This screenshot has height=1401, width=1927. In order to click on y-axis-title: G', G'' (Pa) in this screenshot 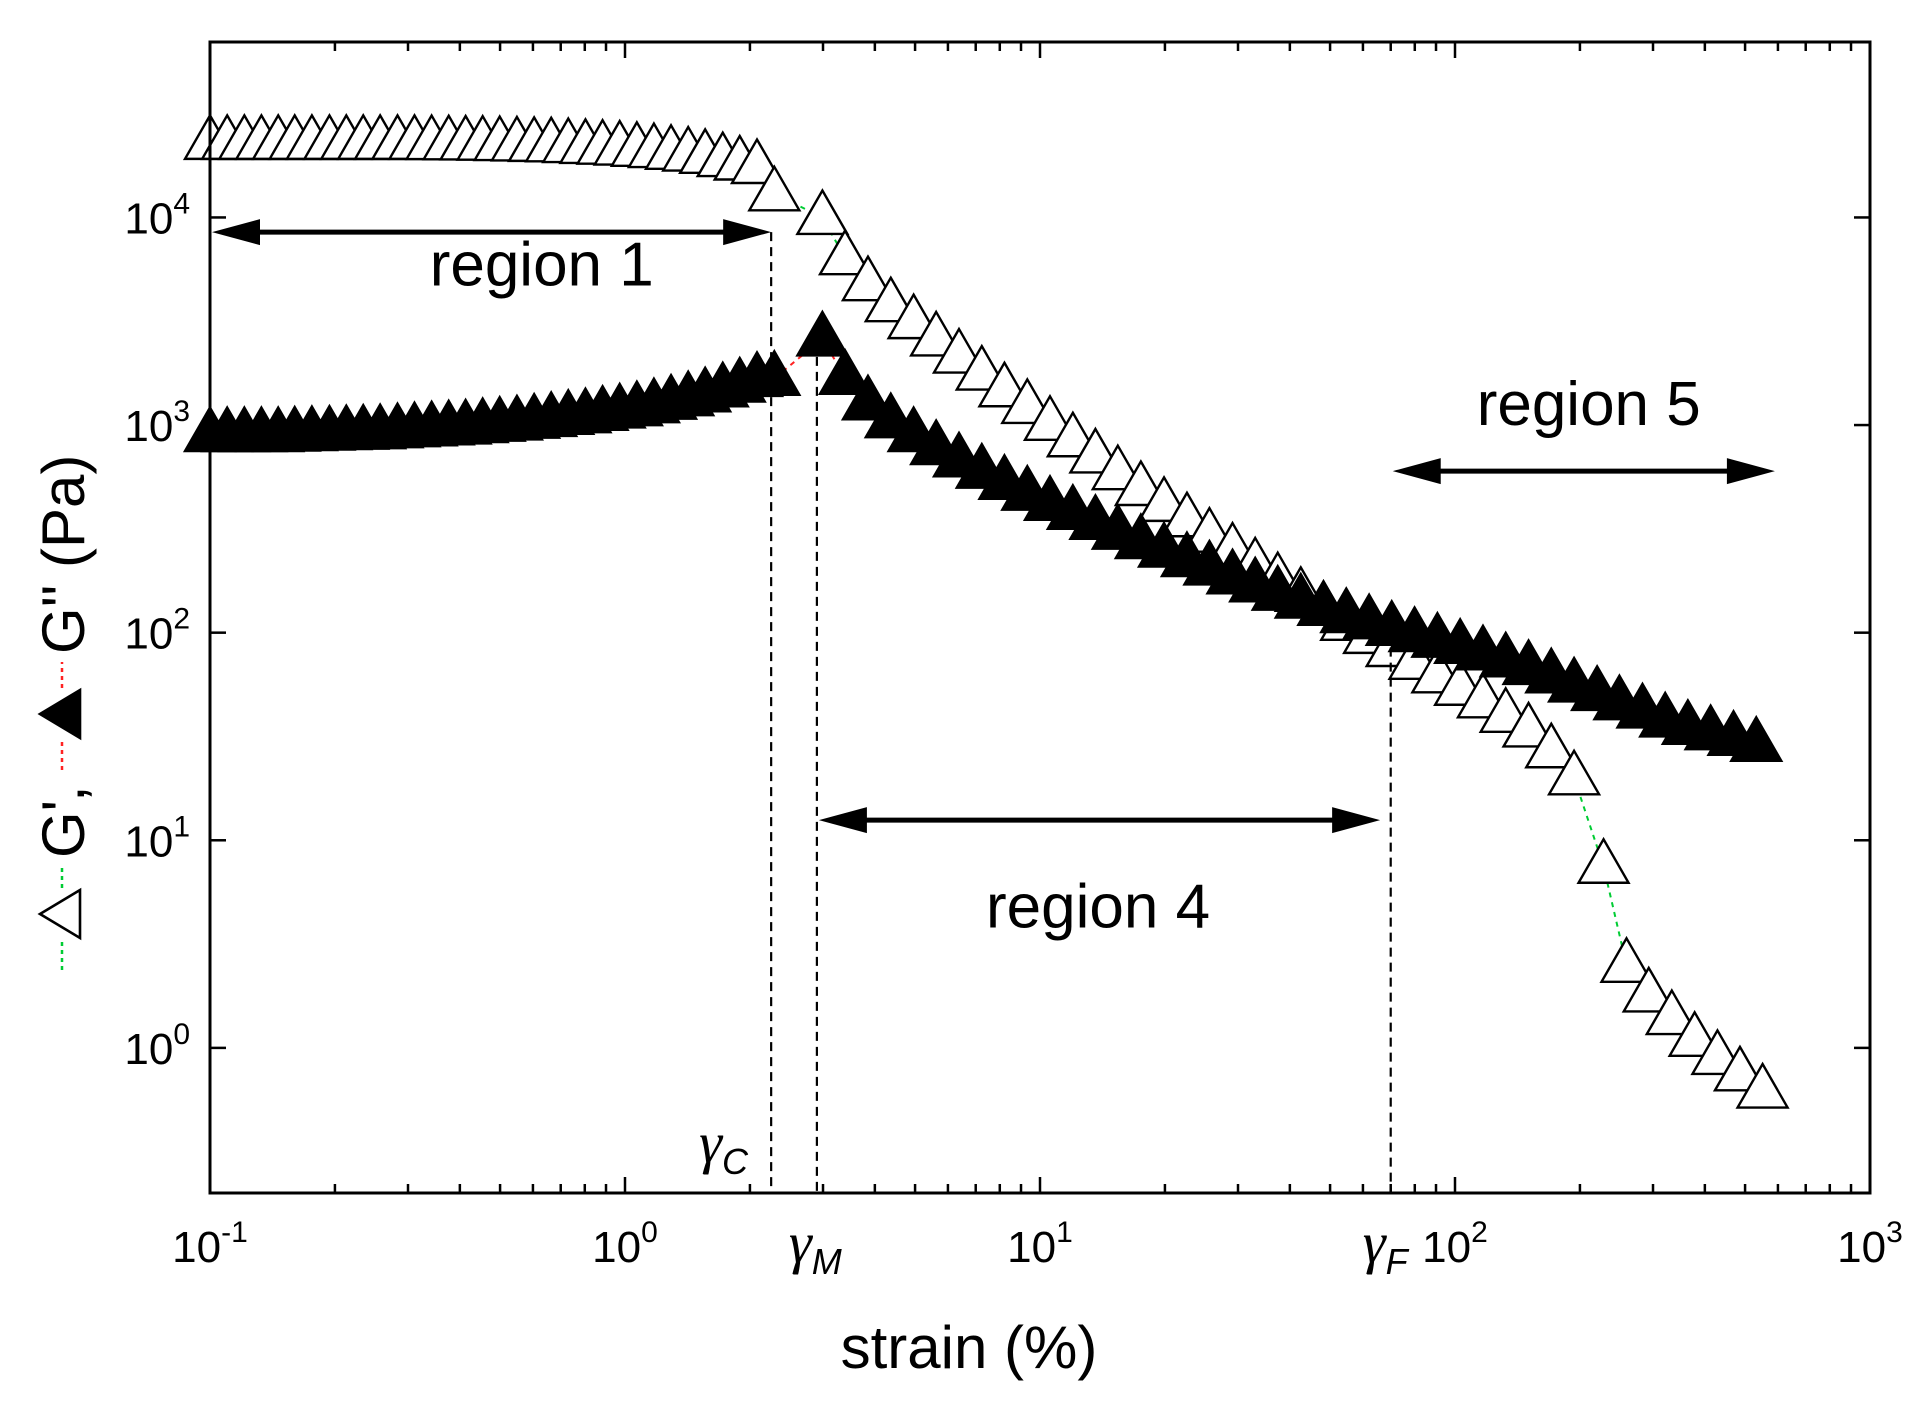, I will do `click(63, 712)`.